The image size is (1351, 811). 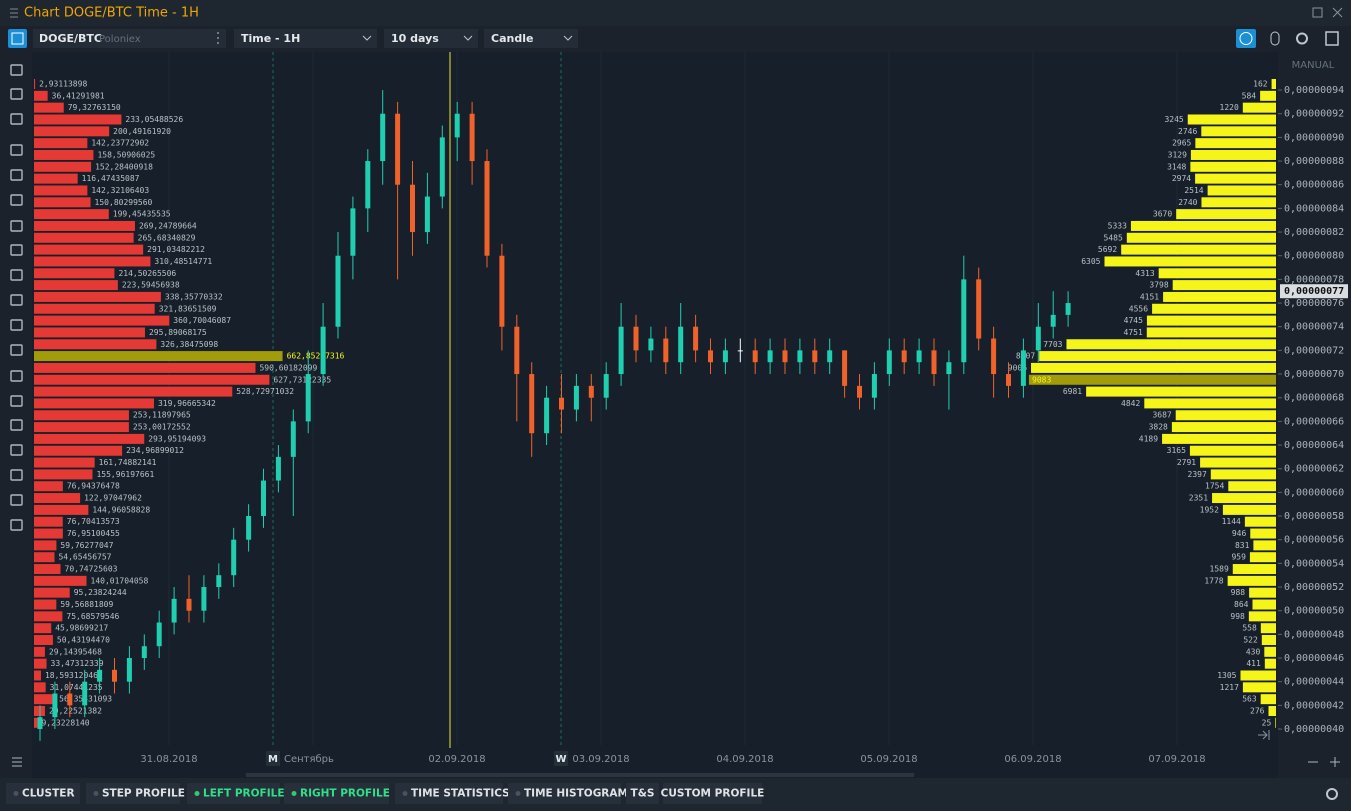 What do you see at coordinates (1130, 403) in the screenshot?
I see `right-profile-label: 4842` at bounding box center [1130, 403].